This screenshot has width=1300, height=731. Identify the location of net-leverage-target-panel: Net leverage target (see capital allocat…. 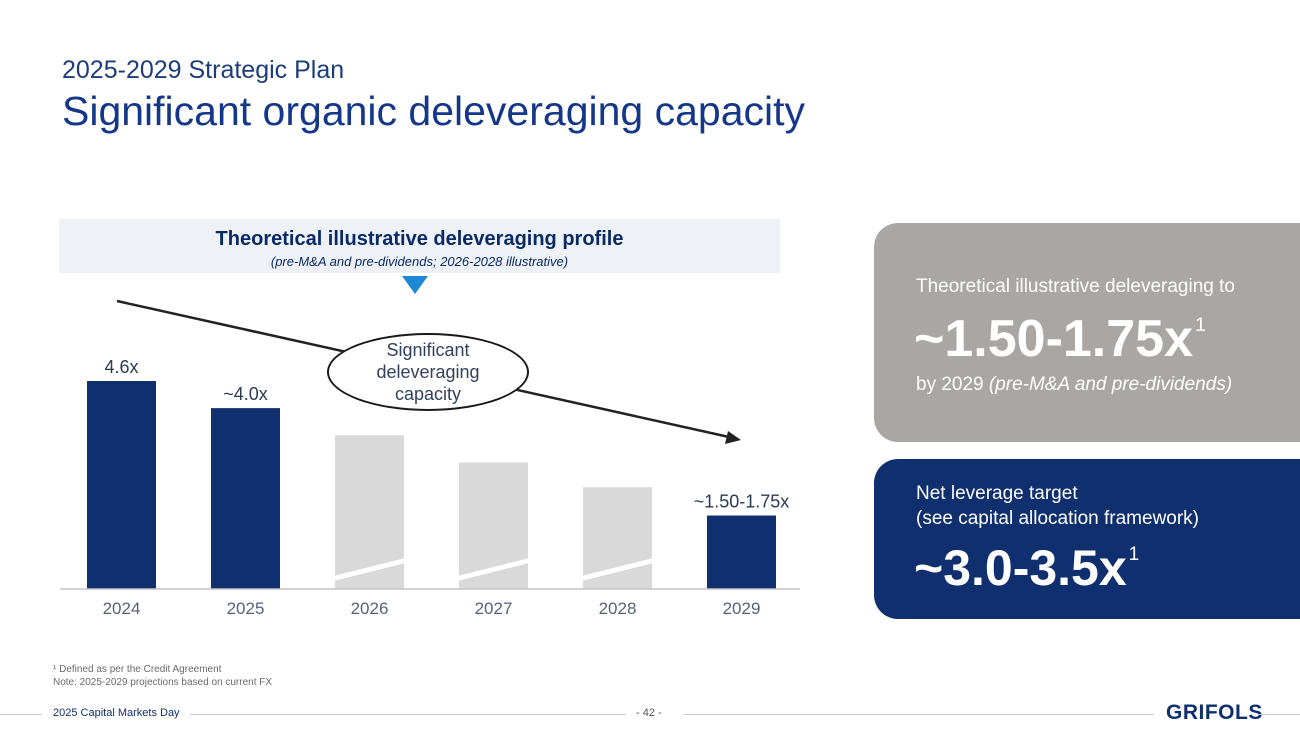
(1087, 539).